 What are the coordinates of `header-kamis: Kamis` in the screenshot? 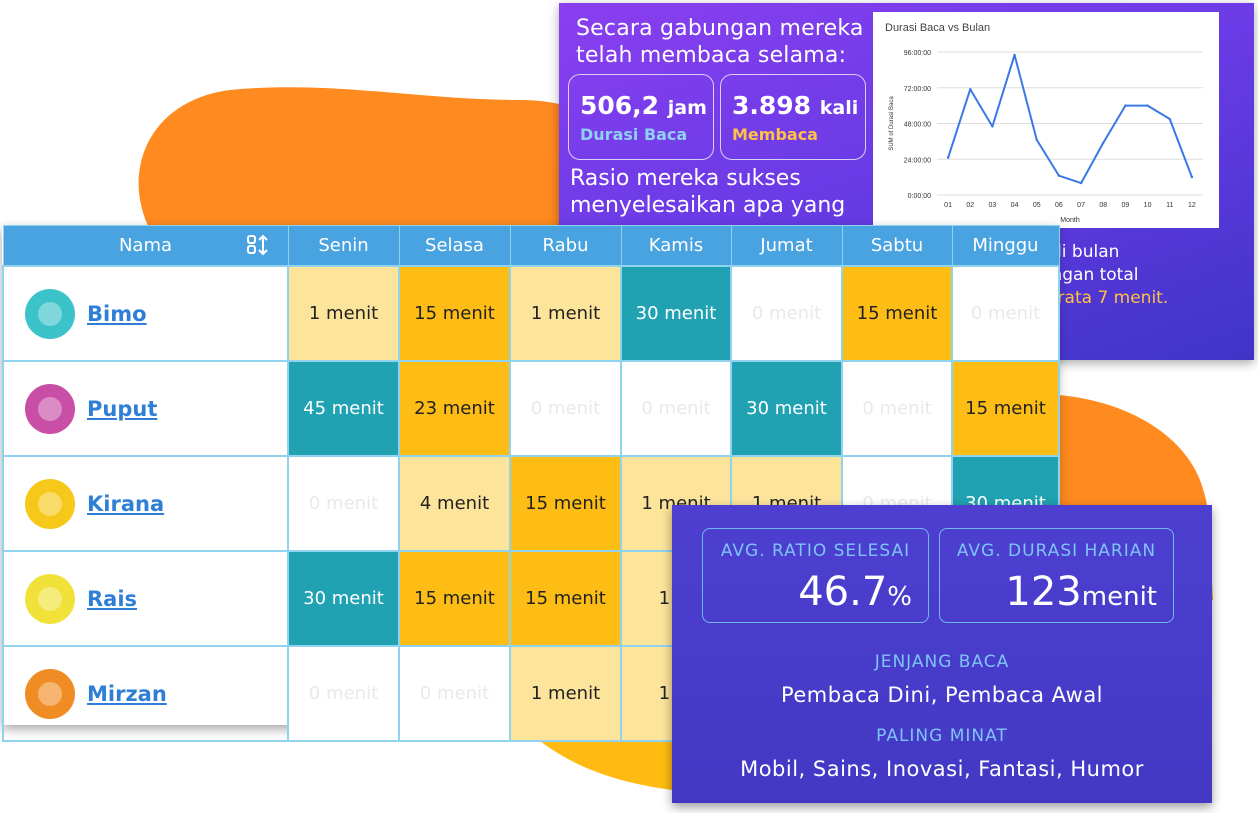 It's located at (676, 246).